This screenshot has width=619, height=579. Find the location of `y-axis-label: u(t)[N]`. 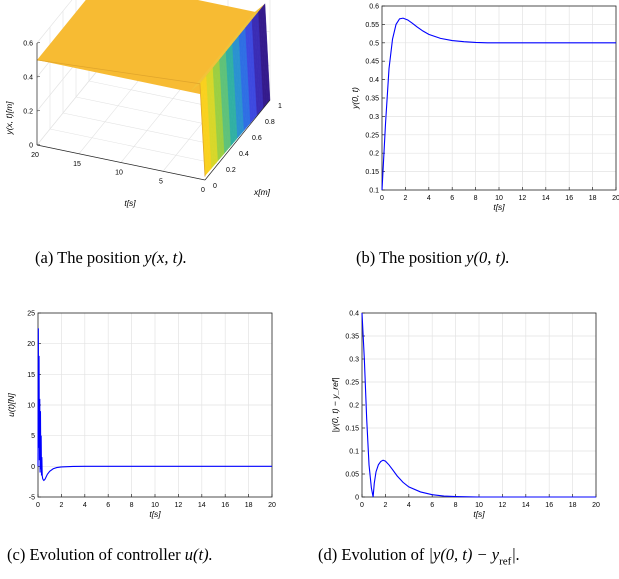

y-axis-label: u(t)[N] is located at coordinates (11, 405).